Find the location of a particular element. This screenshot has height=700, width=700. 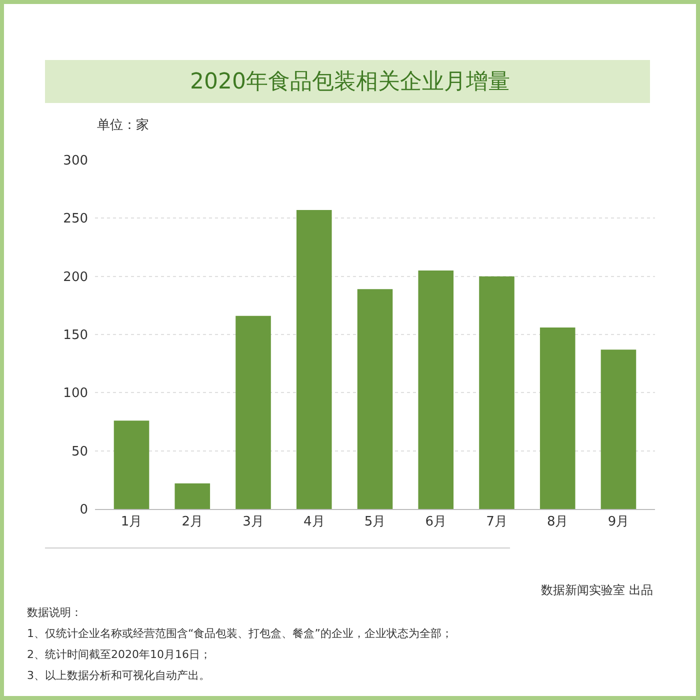

y-tick-label: 200 is located at coordinates (75, 277).